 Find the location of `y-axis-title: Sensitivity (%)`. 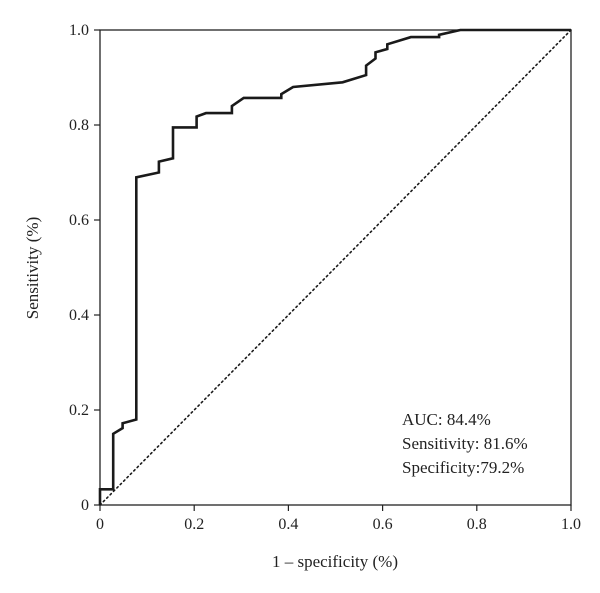

y-axis-title: Sensitivity (%) is located at coordinates (32, 268).